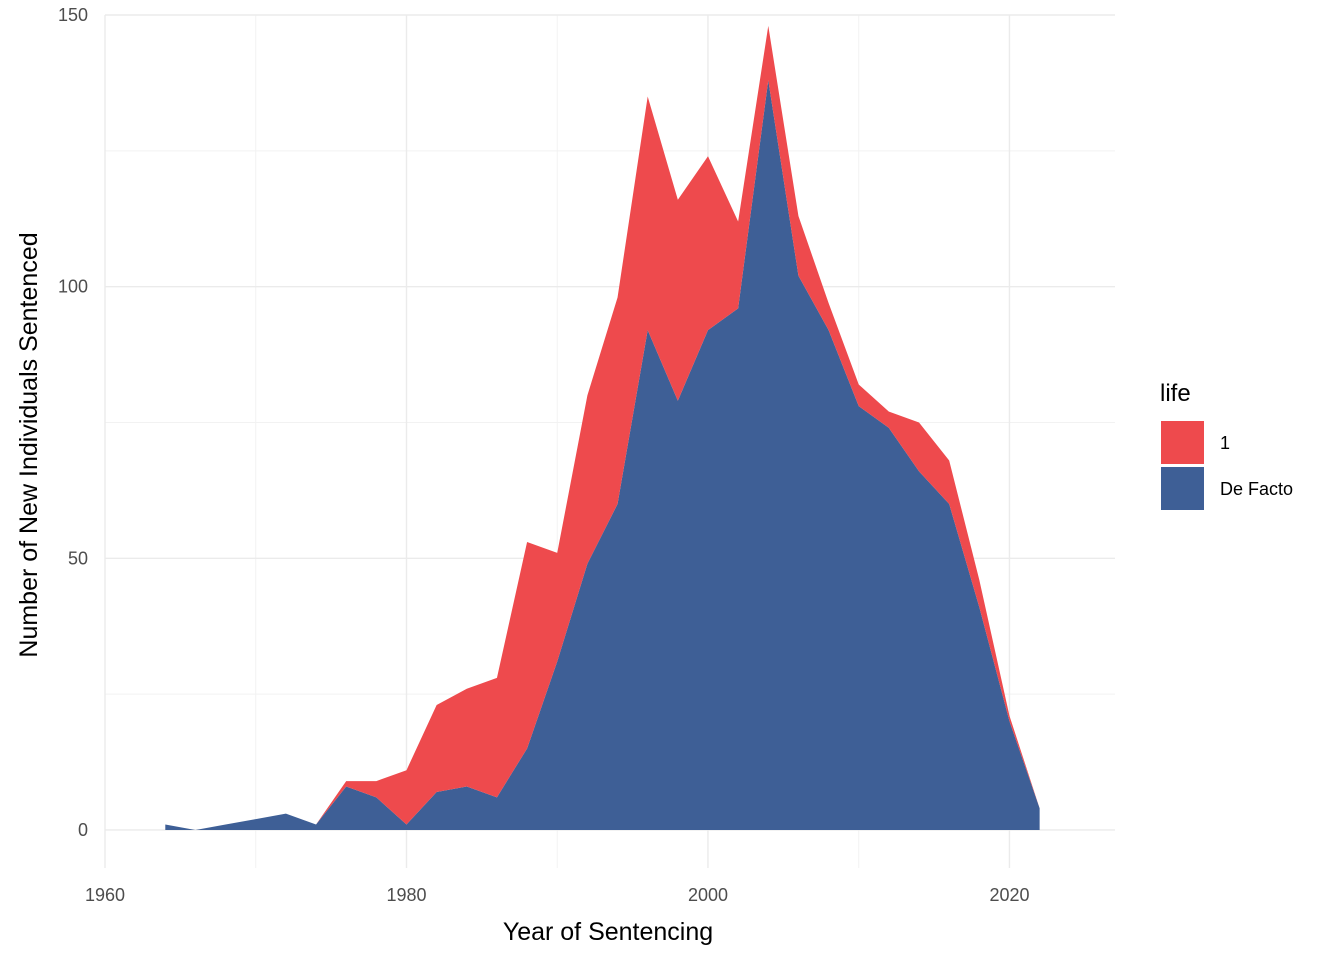  I want to click on y-tick-label: 150, so click(73, 15).